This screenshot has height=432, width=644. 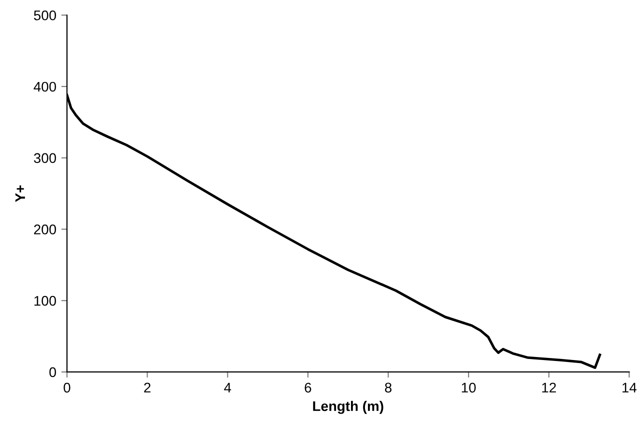 What do you see at coordinates (549, 387) in the screenshot?
I see `x-tick-label: 12` at bounding box center [549, 387].